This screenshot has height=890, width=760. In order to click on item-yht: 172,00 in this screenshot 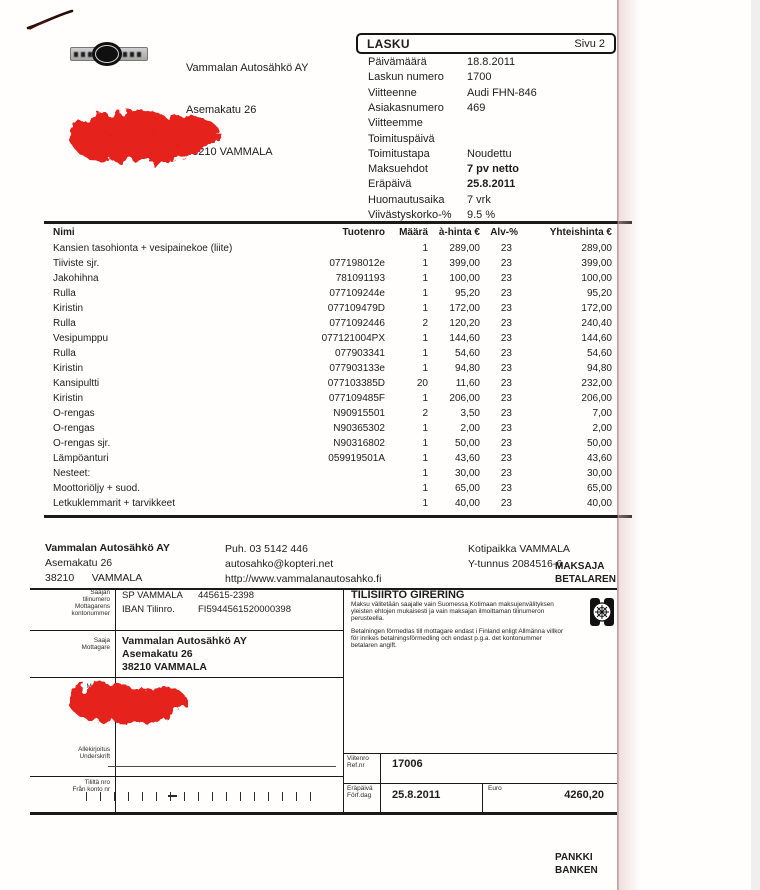, I will do `click(596, 308)`.